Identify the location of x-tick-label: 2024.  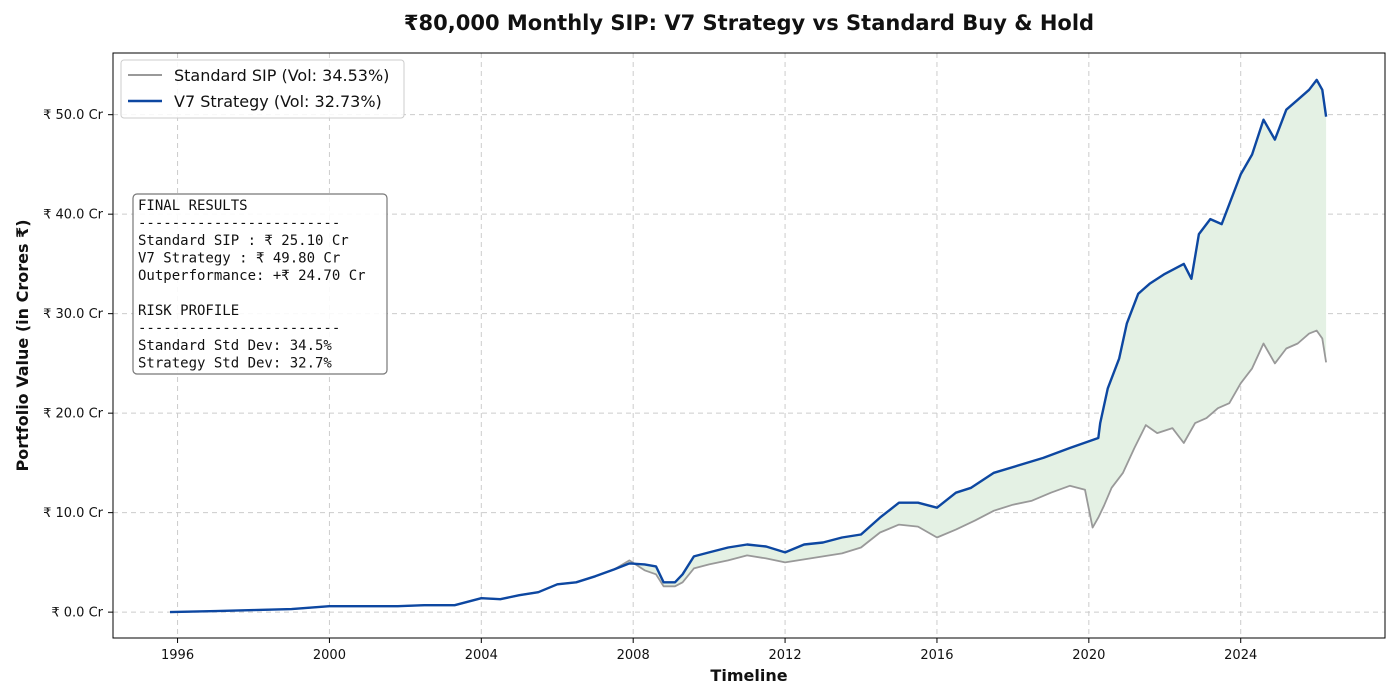
(1240, 655).